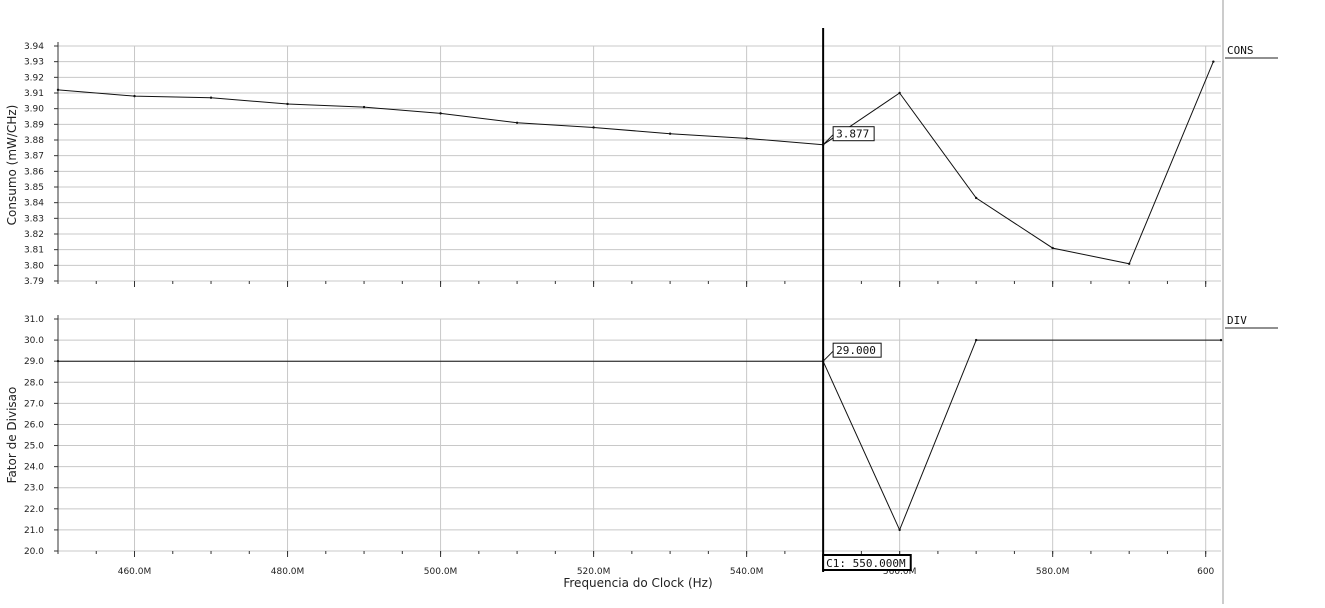 The width and height of the screenshot is (1325, 608). What do you see at coordinates (441, 572) in the screenshot?
I see `x-tick-label: 500.0M` at bounding box center [441, 572].